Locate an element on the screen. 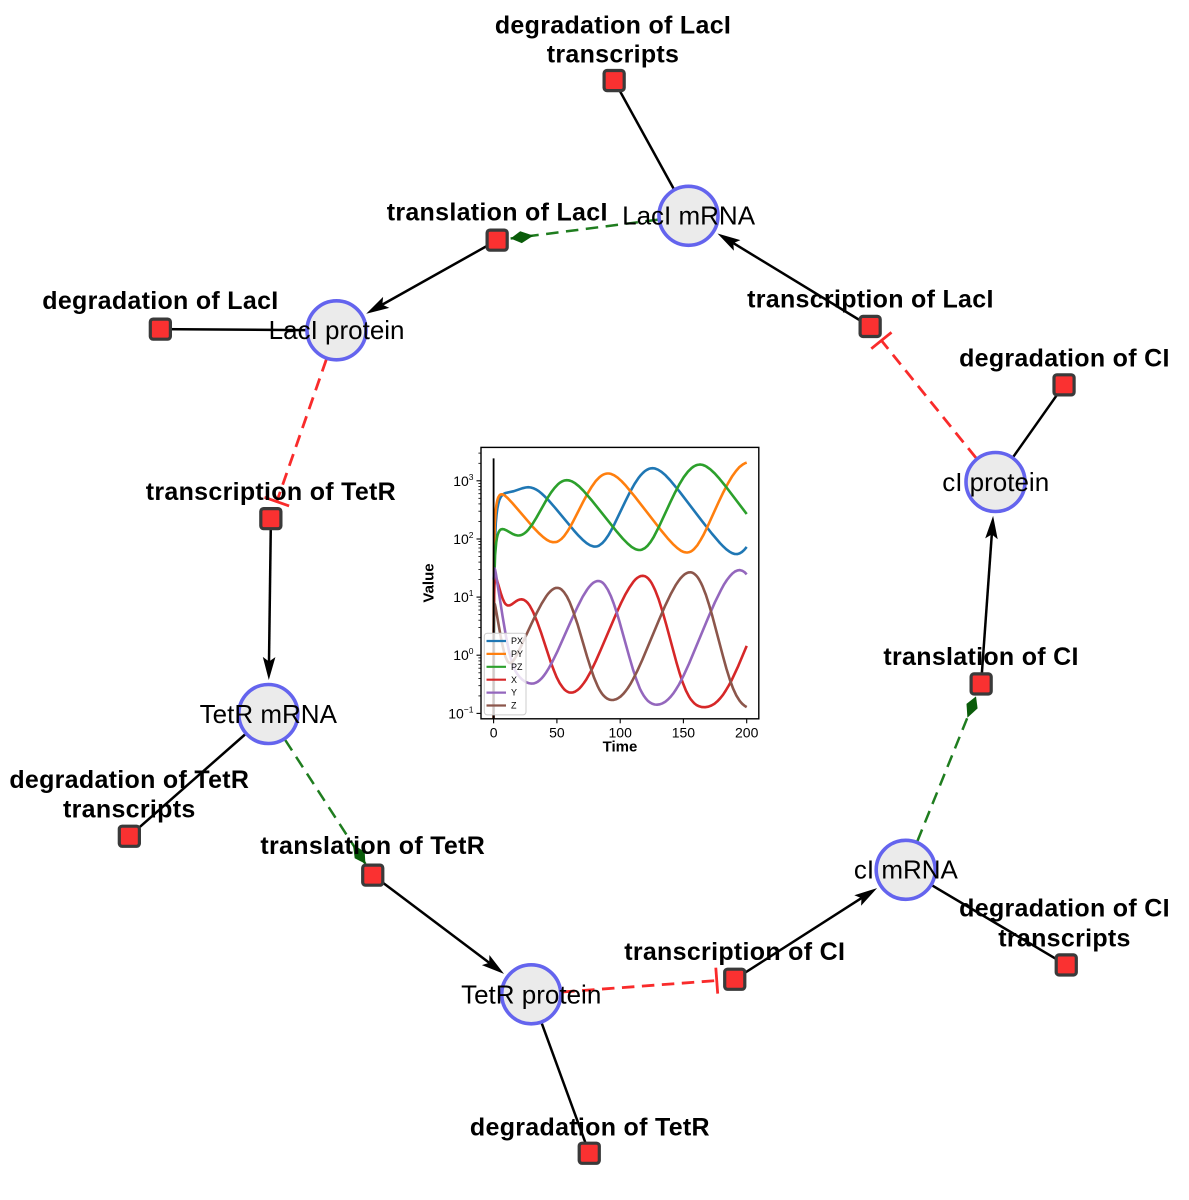  svg-text: Z is located at coordinates (514, 706).